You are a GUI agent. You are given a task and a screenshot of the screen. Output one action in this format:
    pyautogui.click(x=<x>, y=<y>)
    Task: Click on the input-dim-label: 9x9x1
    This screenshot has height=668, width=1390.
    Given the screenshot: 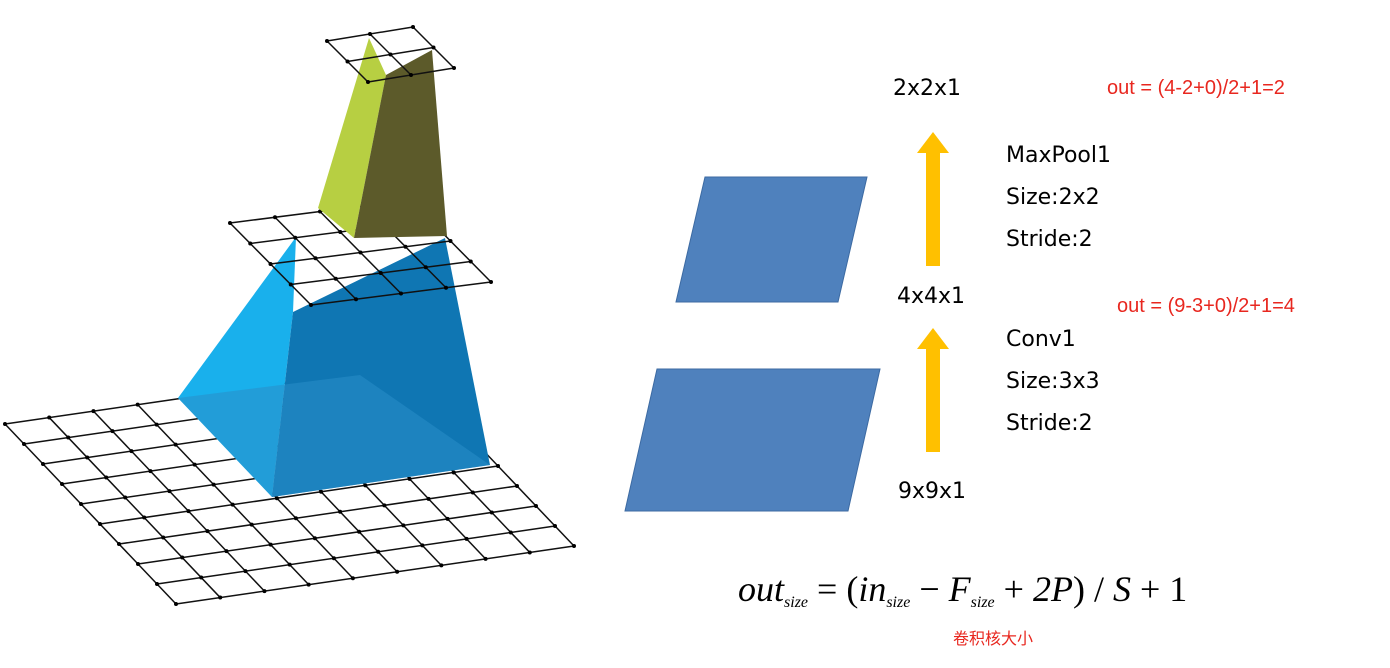 What is the action you would take?
    pyautogui.click(x=932, y=491)
    